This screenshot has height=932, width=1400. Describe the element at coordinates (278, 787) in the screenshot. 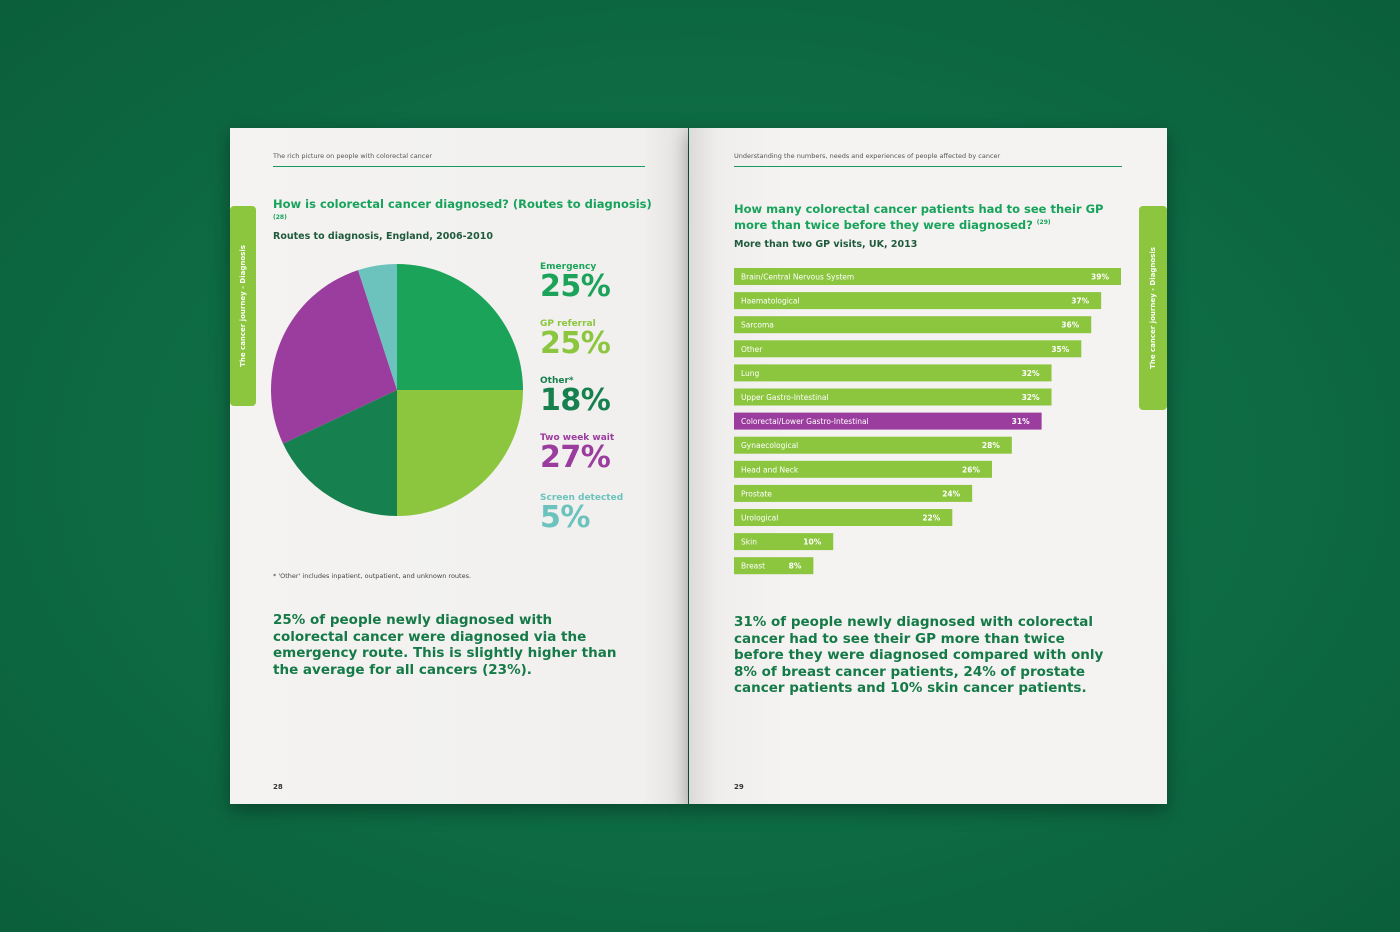

I see `page-number-left: 28` at that location.